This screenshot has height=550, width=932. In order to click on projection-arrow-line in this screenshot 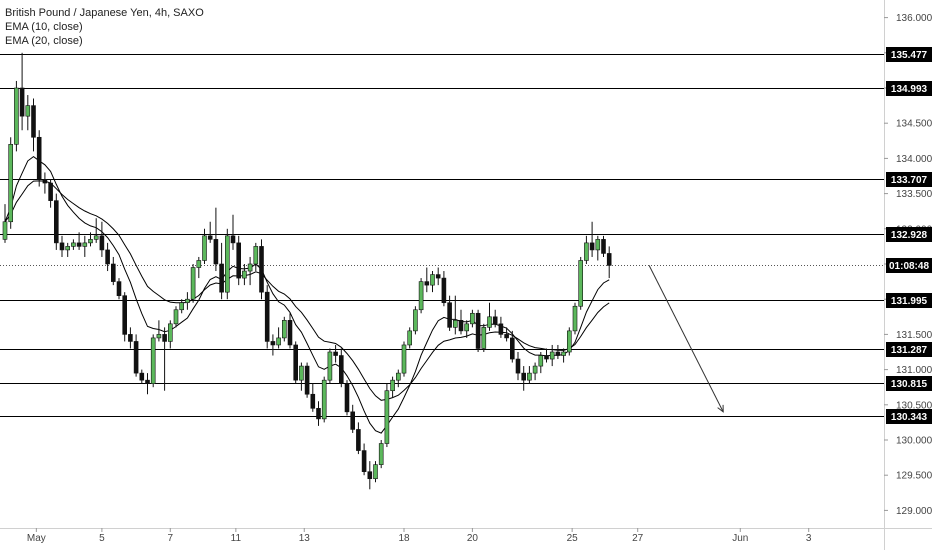, I will do `click(686, 339)`.